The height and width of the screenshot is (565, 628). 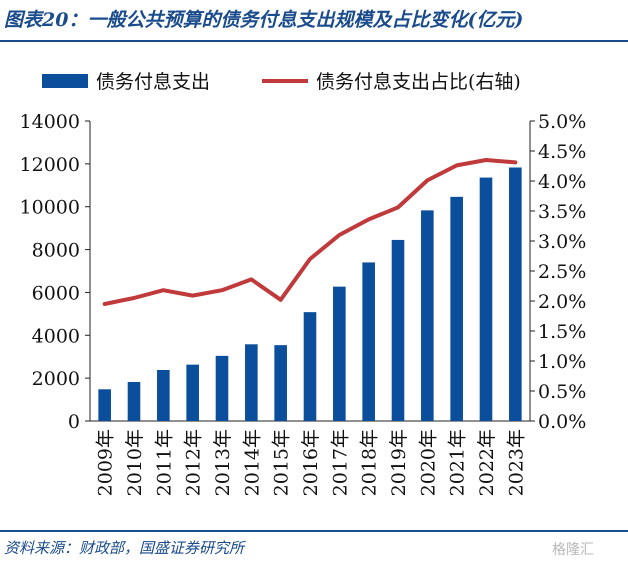 What do you see at coordinates (562, 272) in the screenshot?
I see `right-tick-label: 2.5%` at bounding box center [562, 272].